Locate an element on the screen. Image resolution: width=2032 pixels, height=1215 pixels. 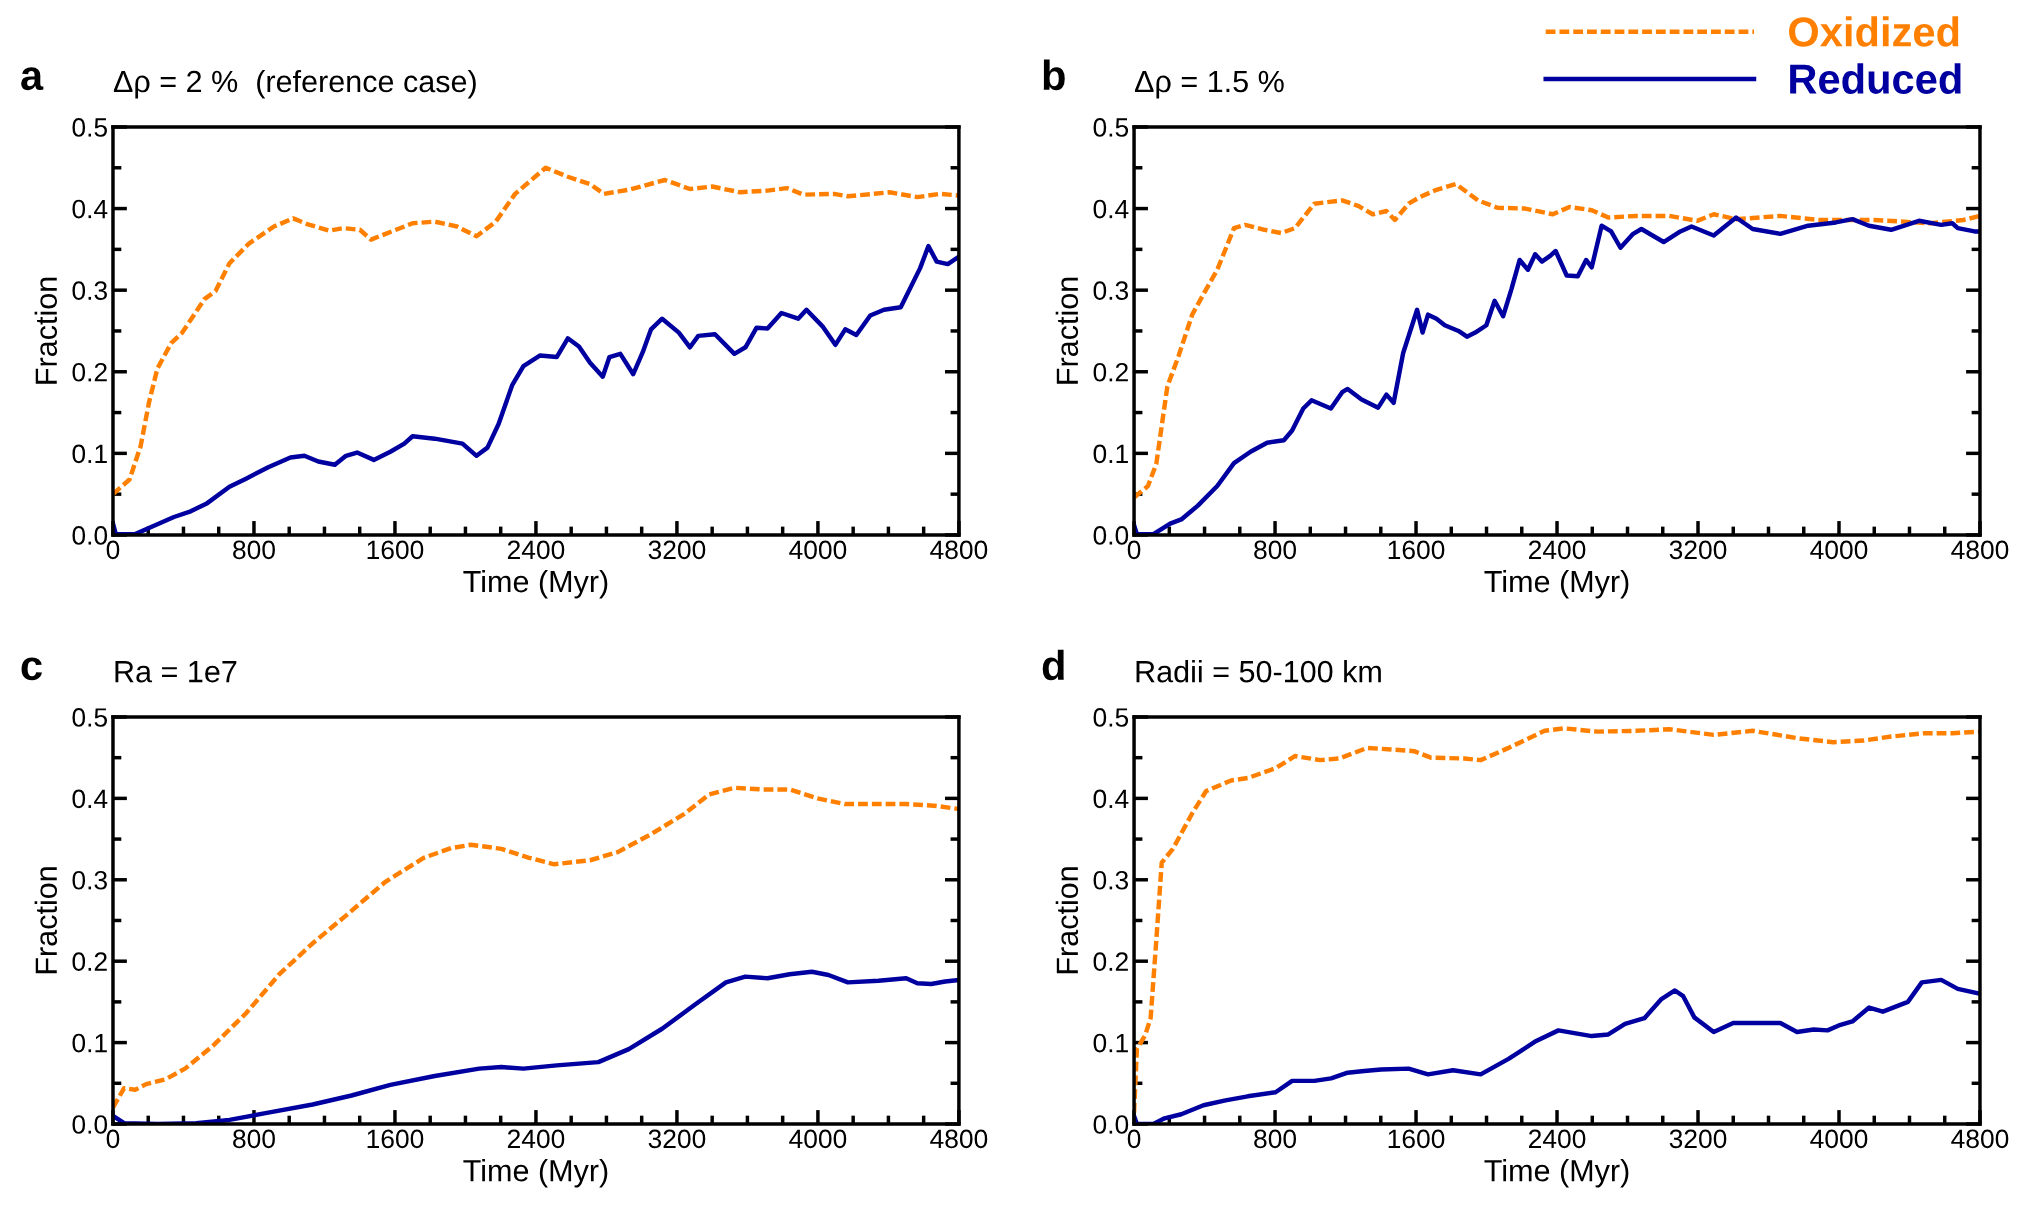
legend-label: Oxidized is located at coordinates (1874, 31).